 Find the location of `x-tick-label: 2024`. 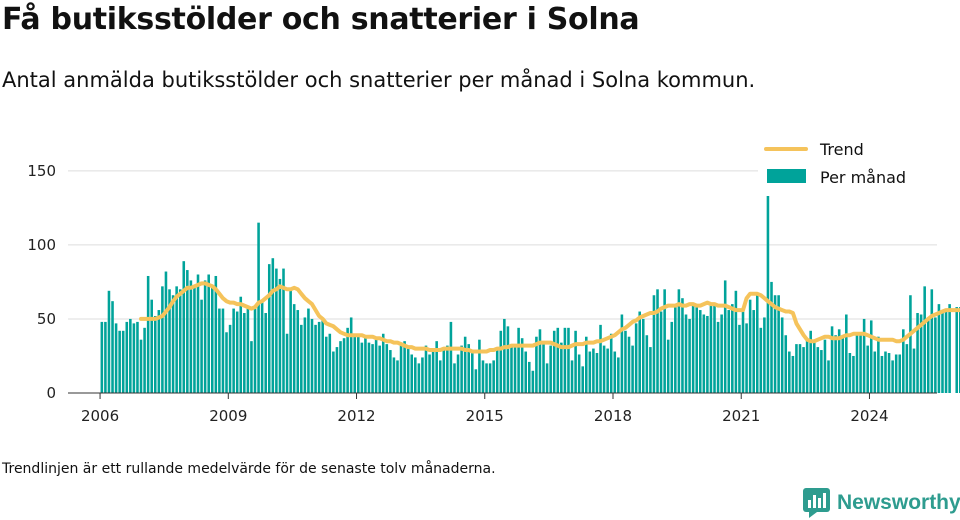

x-tick-label: 2024 is located at coordinates (869, 416).